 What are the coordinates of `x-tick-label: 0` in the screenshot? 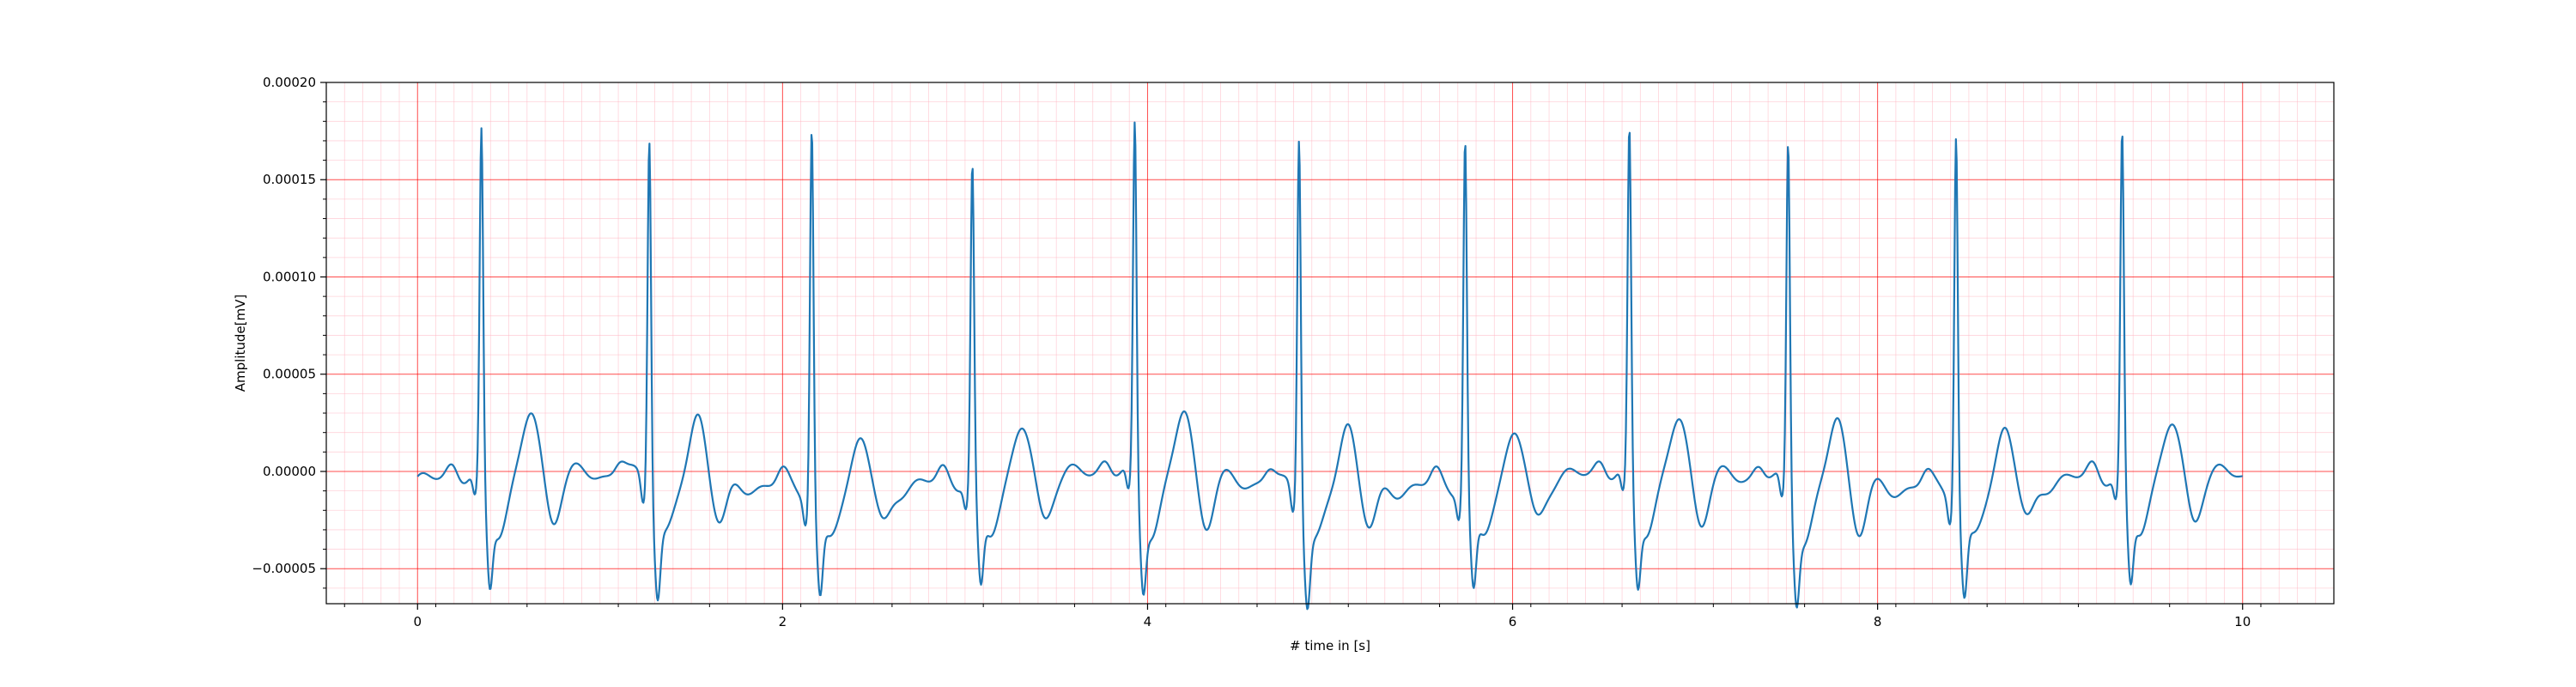 It's located at (418, 621).